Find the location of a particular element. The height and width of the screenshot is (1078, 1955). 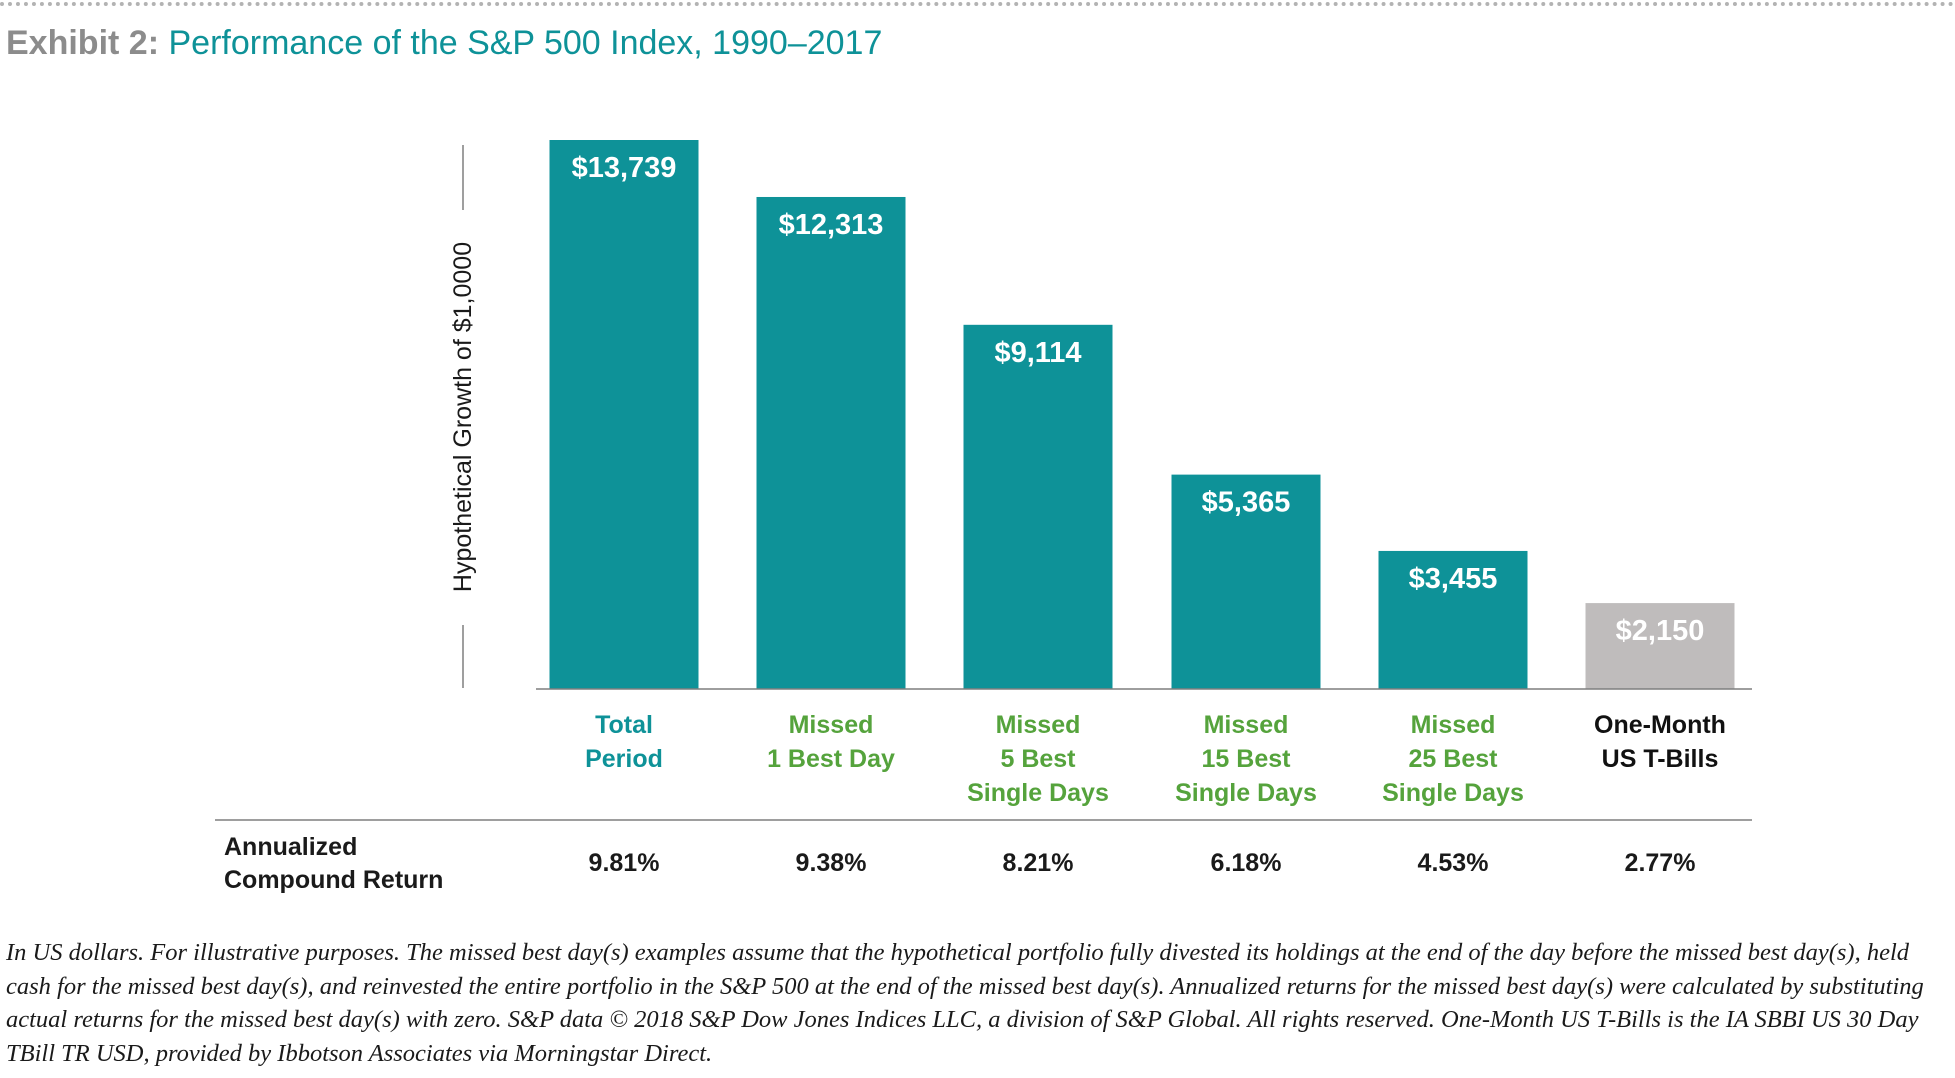

category-line: One-Month is located at coordinates (1660, 725).